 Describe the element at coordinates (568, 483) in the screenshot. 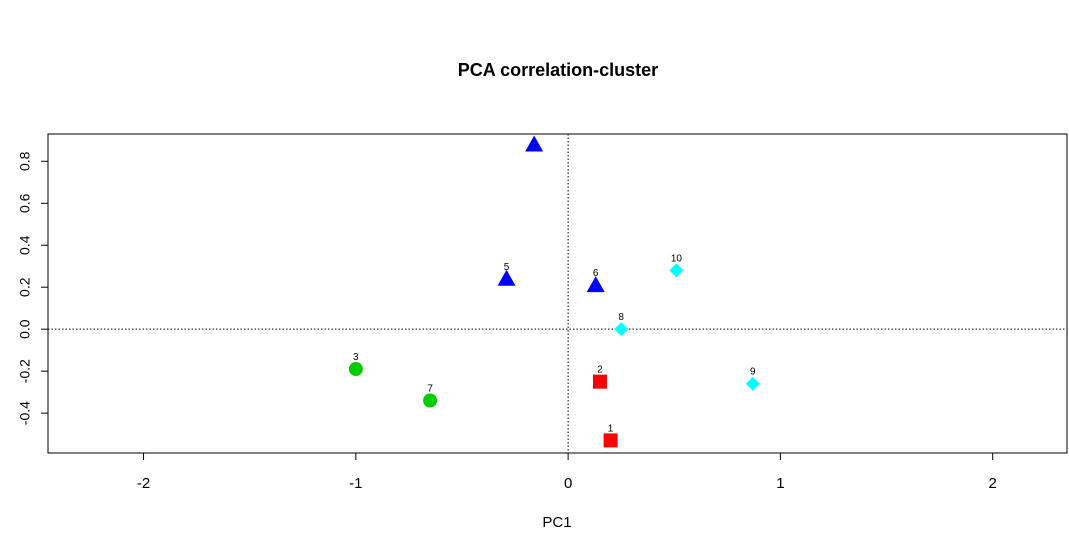

I see `x-tick-label: 0` at that location.